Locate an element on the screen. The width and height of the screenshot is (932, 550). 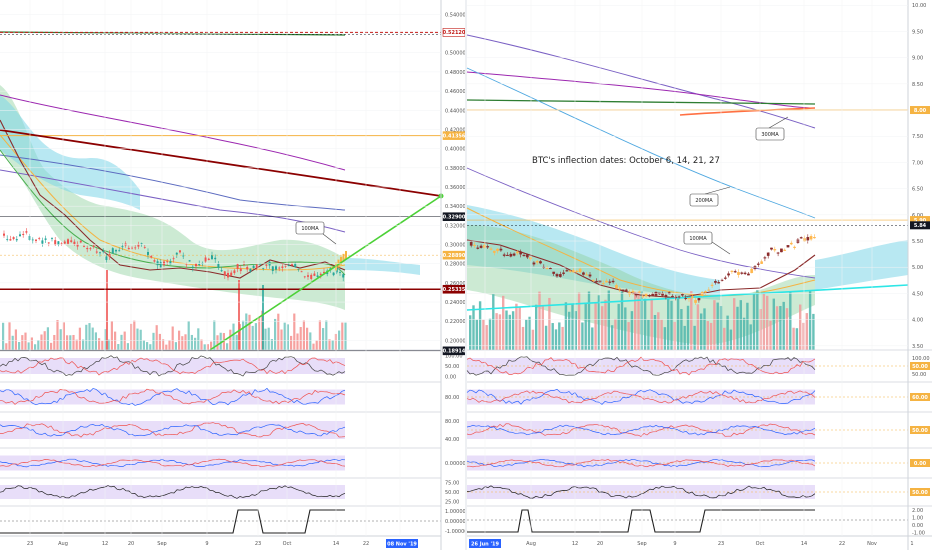
right-y-tick-label: 3.50 is located at coordinates (917, 347).